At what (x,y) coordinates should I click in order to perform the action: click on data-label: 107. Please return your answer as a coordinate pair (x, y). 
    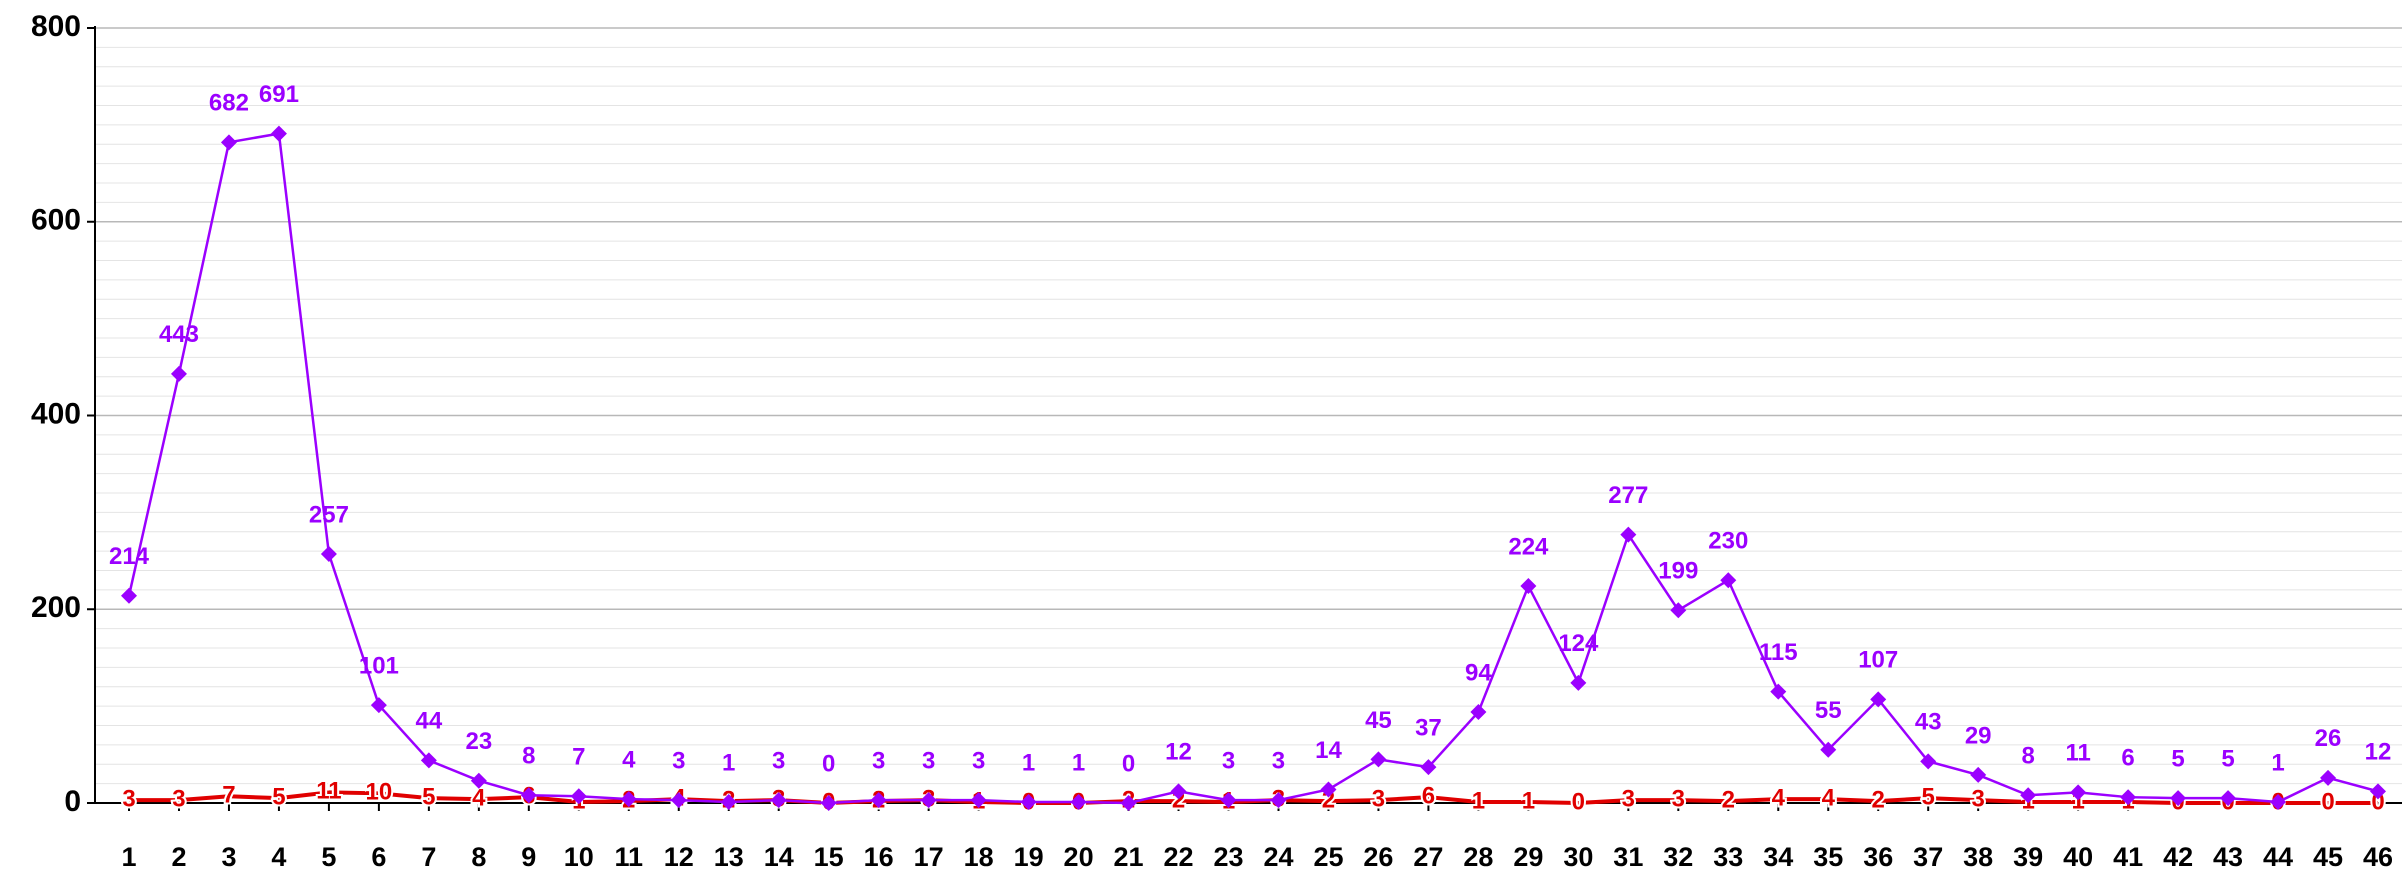
    Looking at the image, I should click on (1878, 660).